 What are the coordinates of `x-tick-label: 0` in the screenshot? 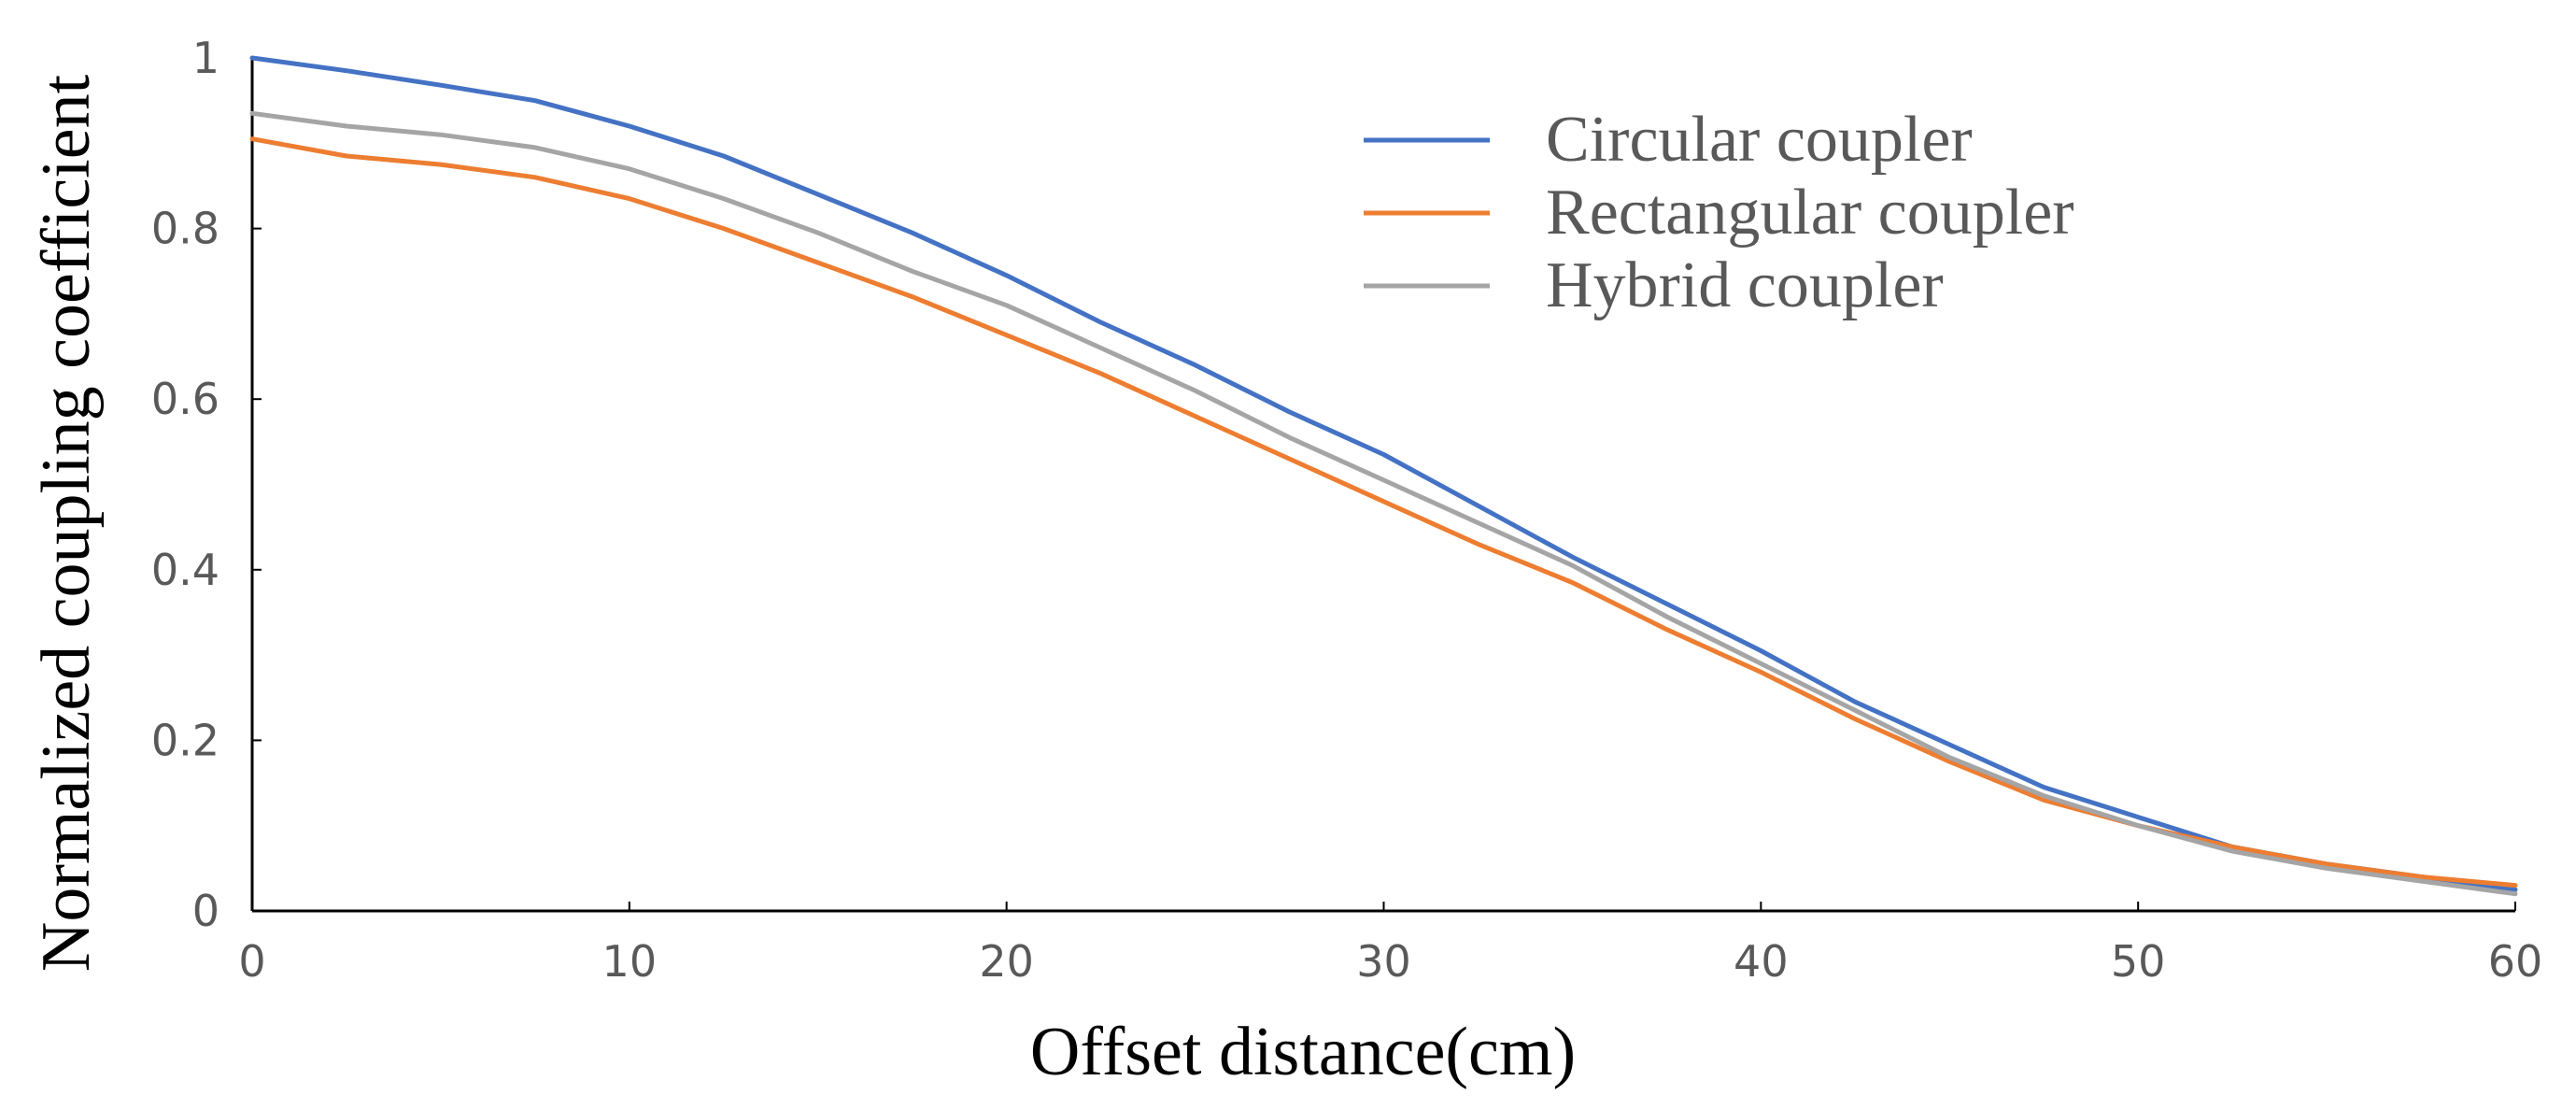 It's located at (251, 962).